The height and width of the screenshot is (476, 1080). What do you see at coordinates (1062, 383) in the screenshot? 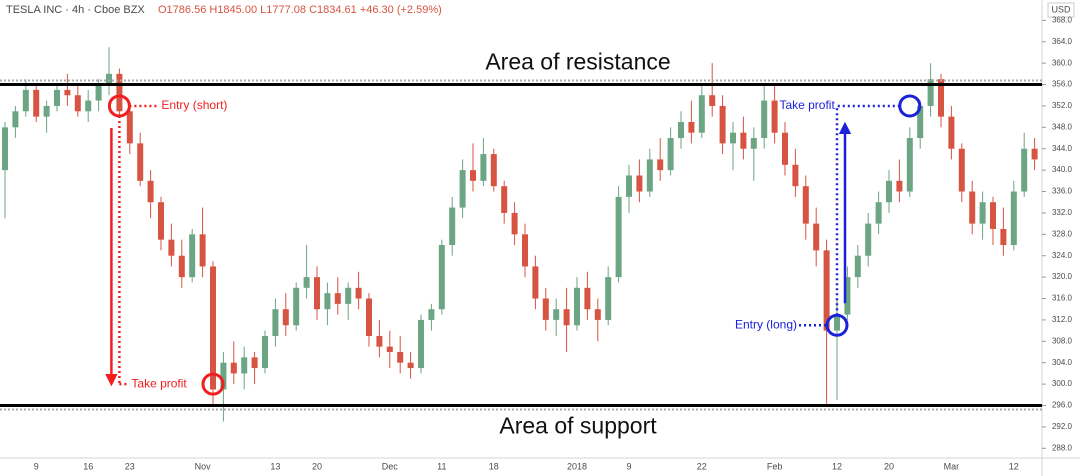
I see `y-tick-label: 300.0` at bounding box center [1062, 383].